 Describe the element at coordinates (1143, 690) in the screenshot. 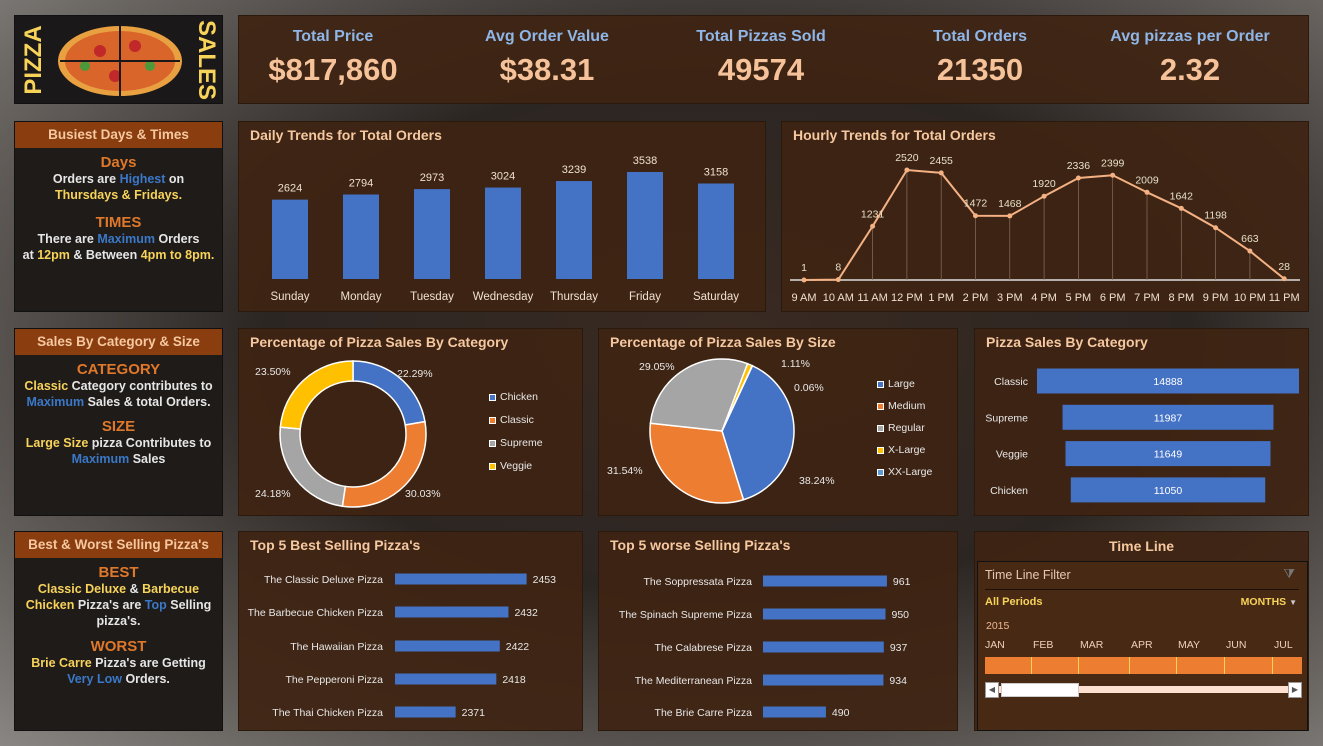

I see `timeline-scrollbar: ◀ ▶` at that location.